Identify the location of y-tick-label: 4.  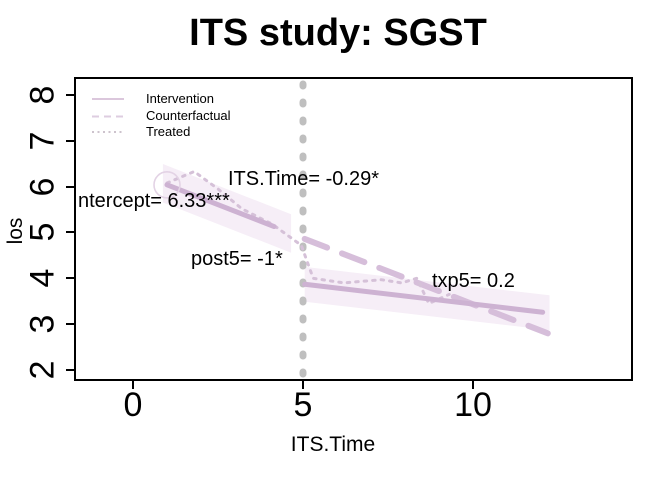
(42, 278).